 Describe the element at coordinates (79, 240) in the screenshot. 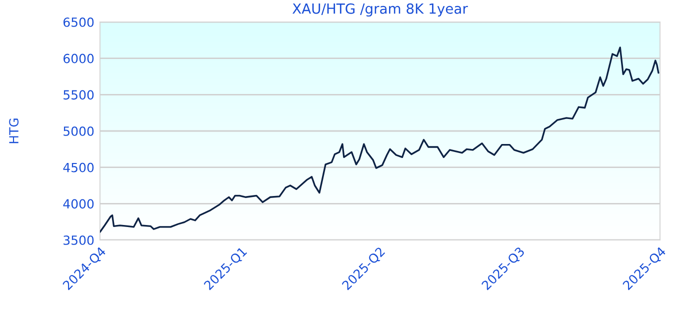

I see `y-tick-label: 3500` at that location.